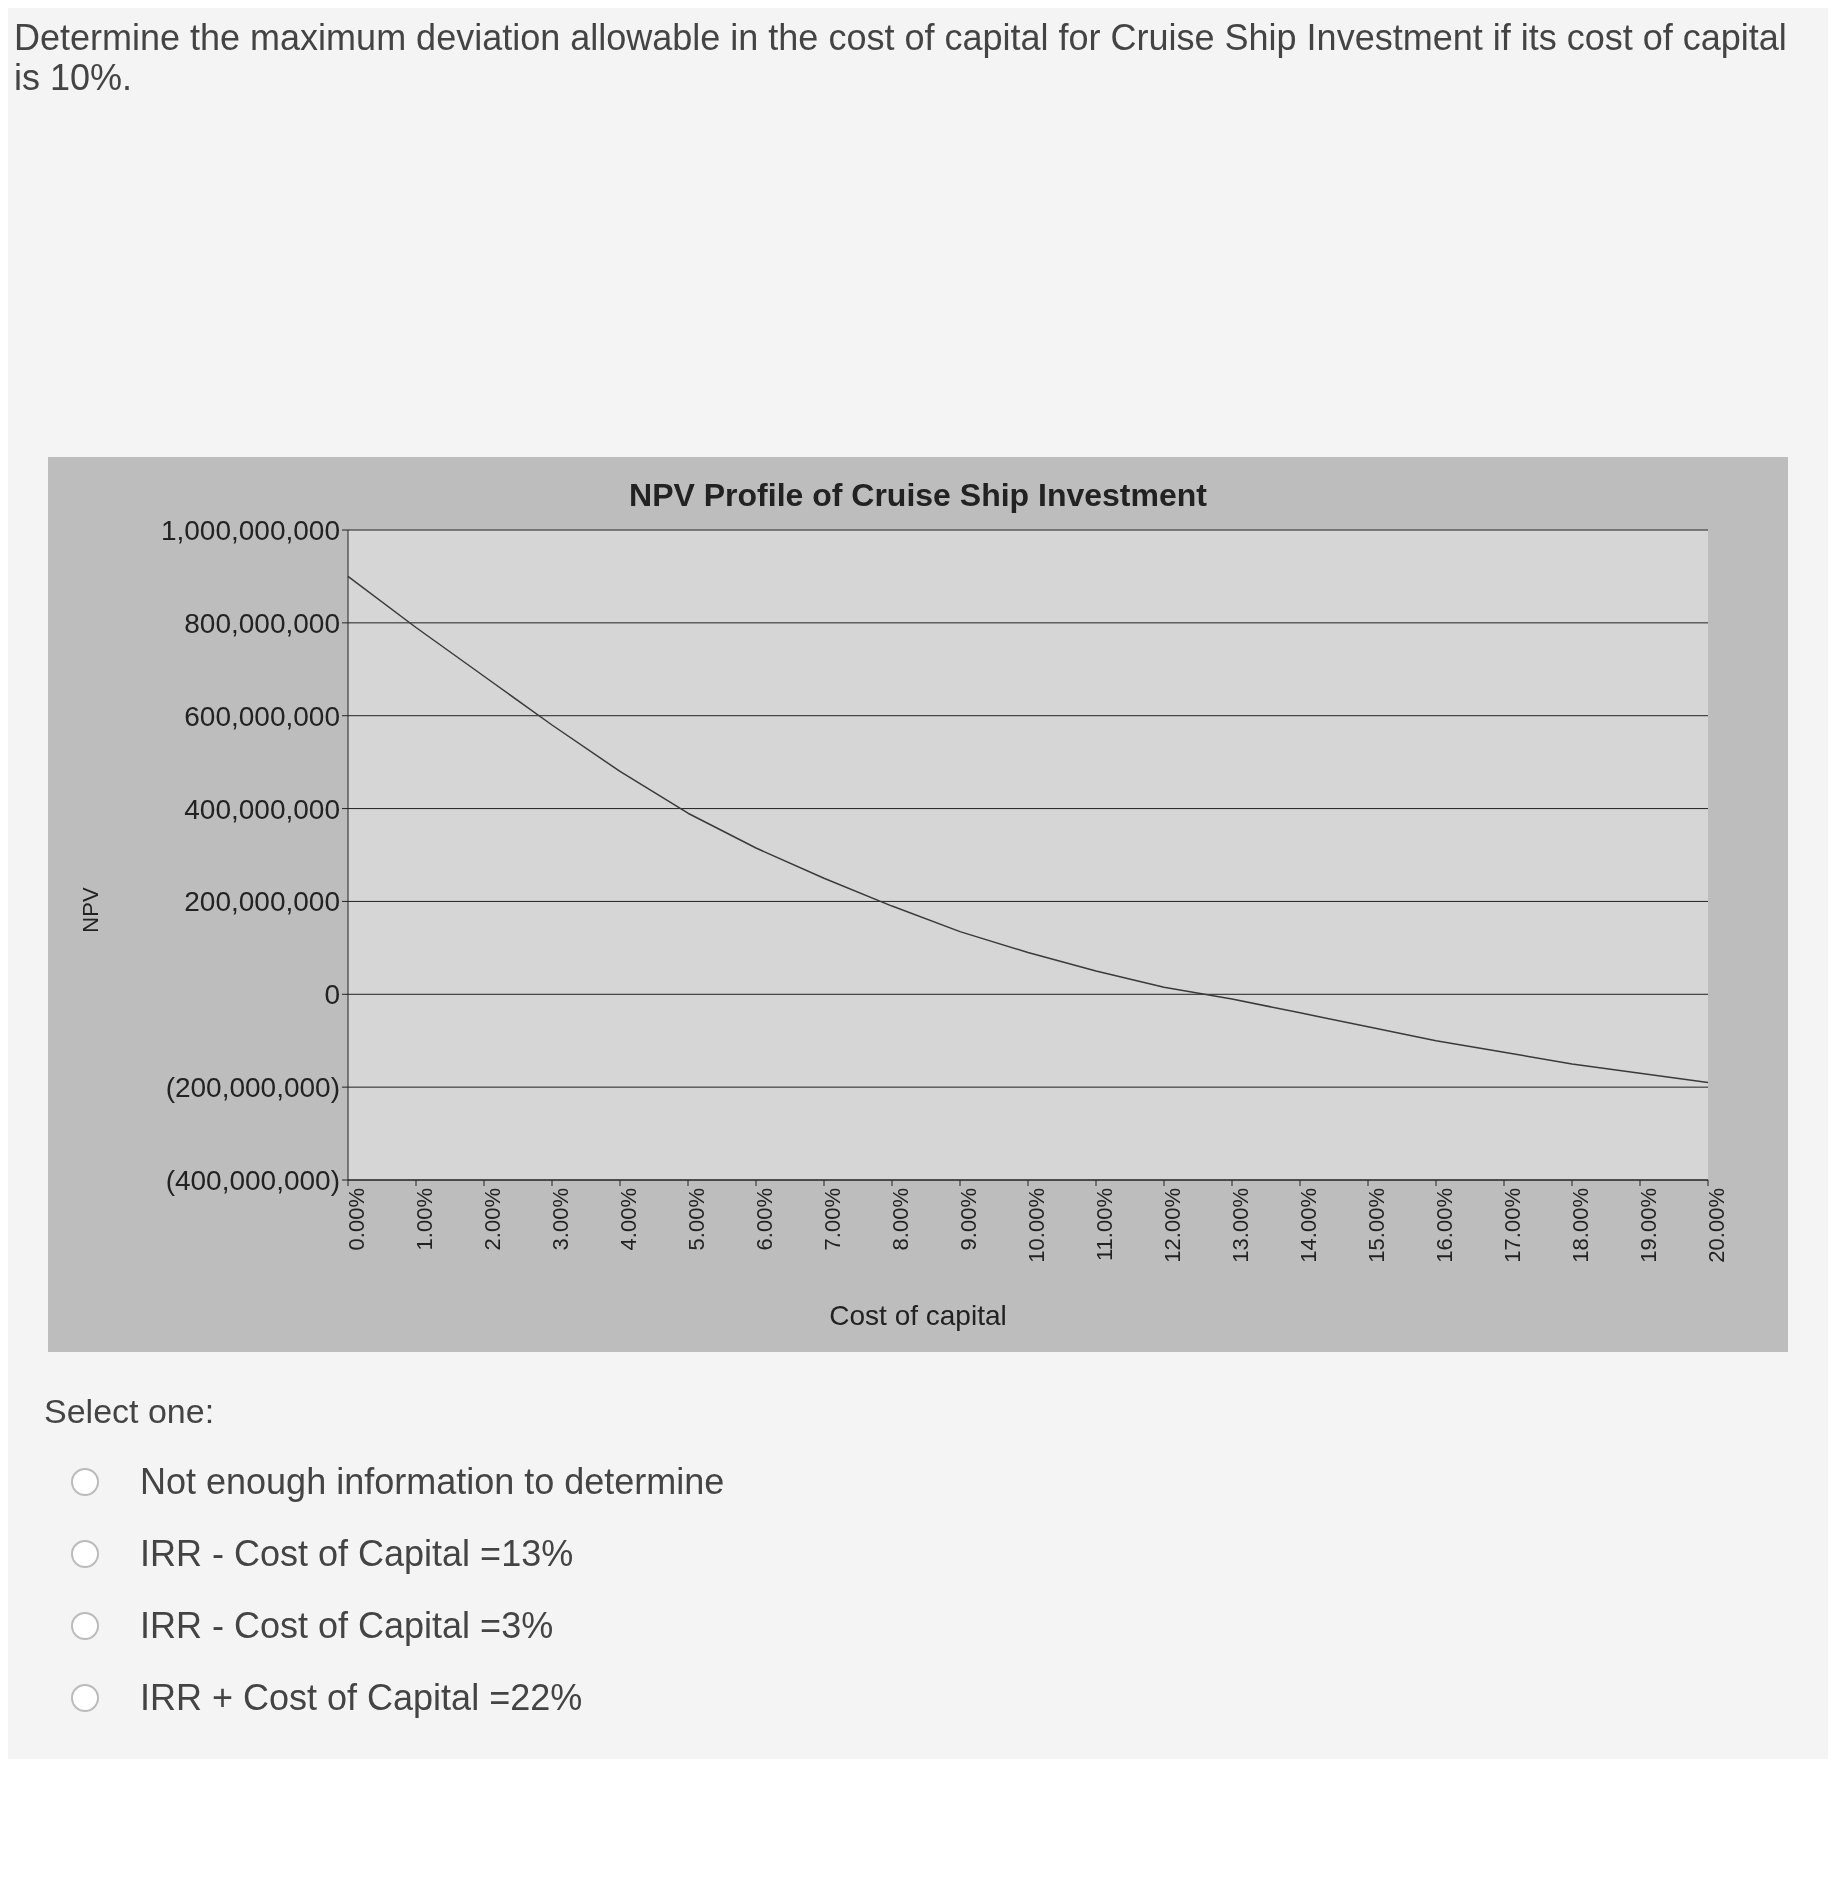 The width and height of the screenshot is (1838, 1904). Describe the element at coordinates (900, 1219) in the screenshot. I see `x-tick-label: 8.00%` at that location.